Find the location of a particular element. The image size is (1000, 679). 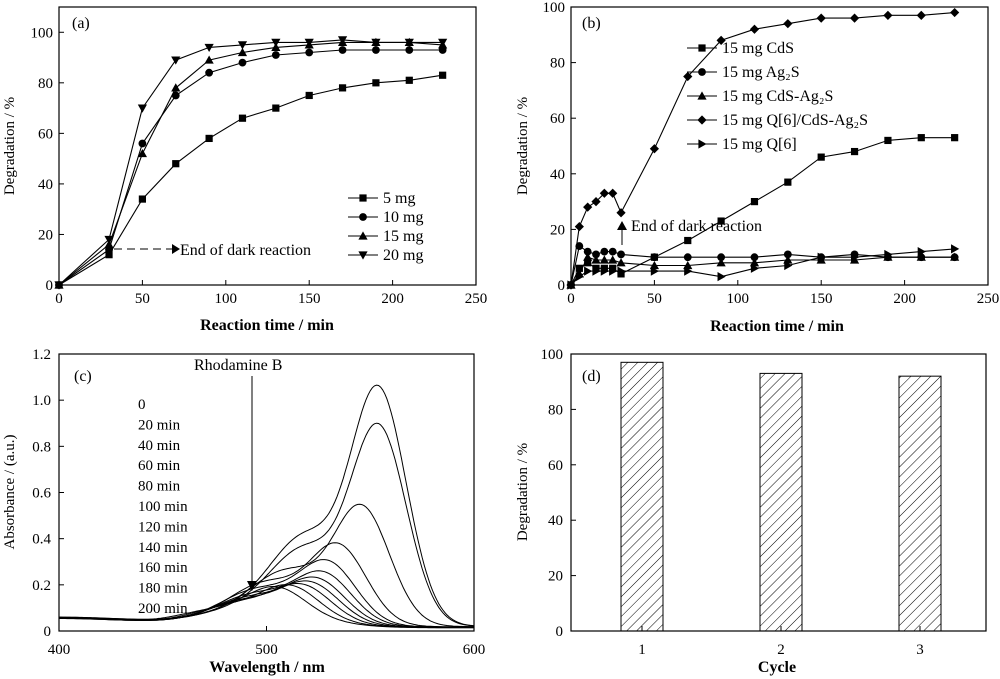

panel-c-curve-label: 140 min is located at coordinates (163, 548).